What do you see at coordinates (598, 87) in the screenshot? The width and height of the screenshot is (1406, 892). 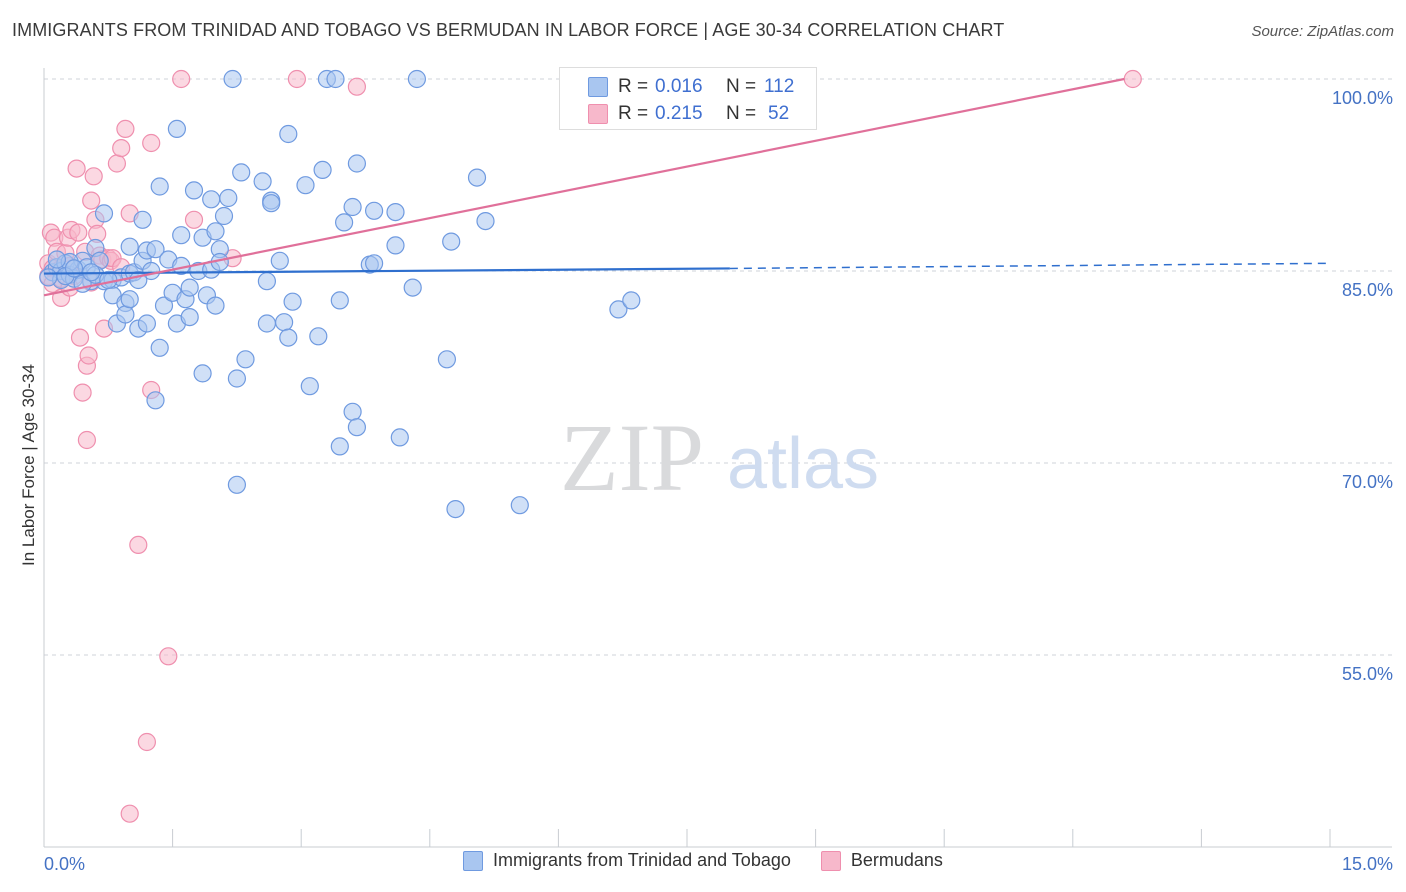 I see `stats-swatch-blue` at bounding box center [598, 87].